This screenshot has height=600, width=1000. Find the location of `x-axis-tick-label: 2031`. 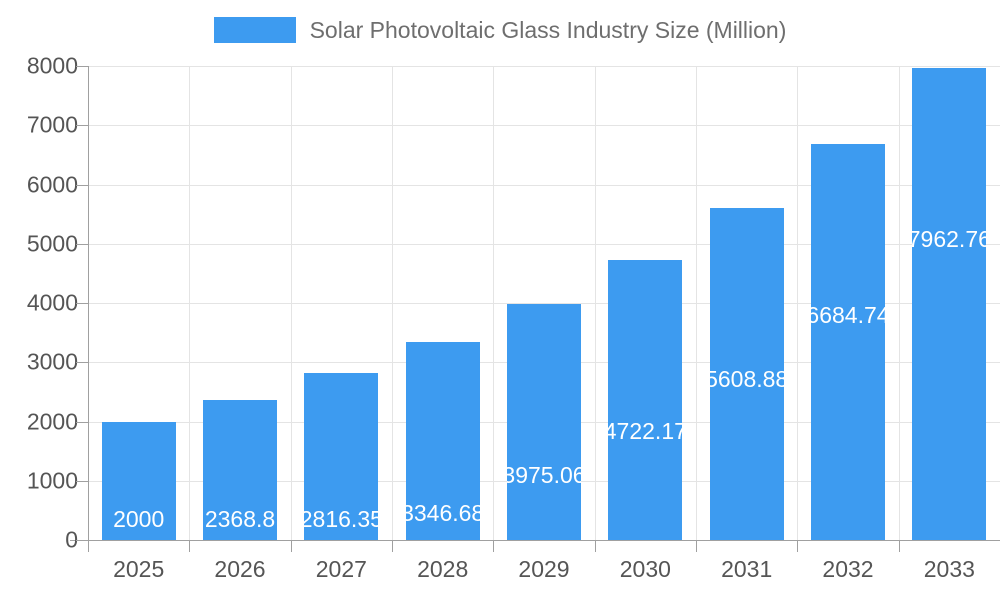

x-axis-tick-label: 2031 is located at coordinates (747, 569).